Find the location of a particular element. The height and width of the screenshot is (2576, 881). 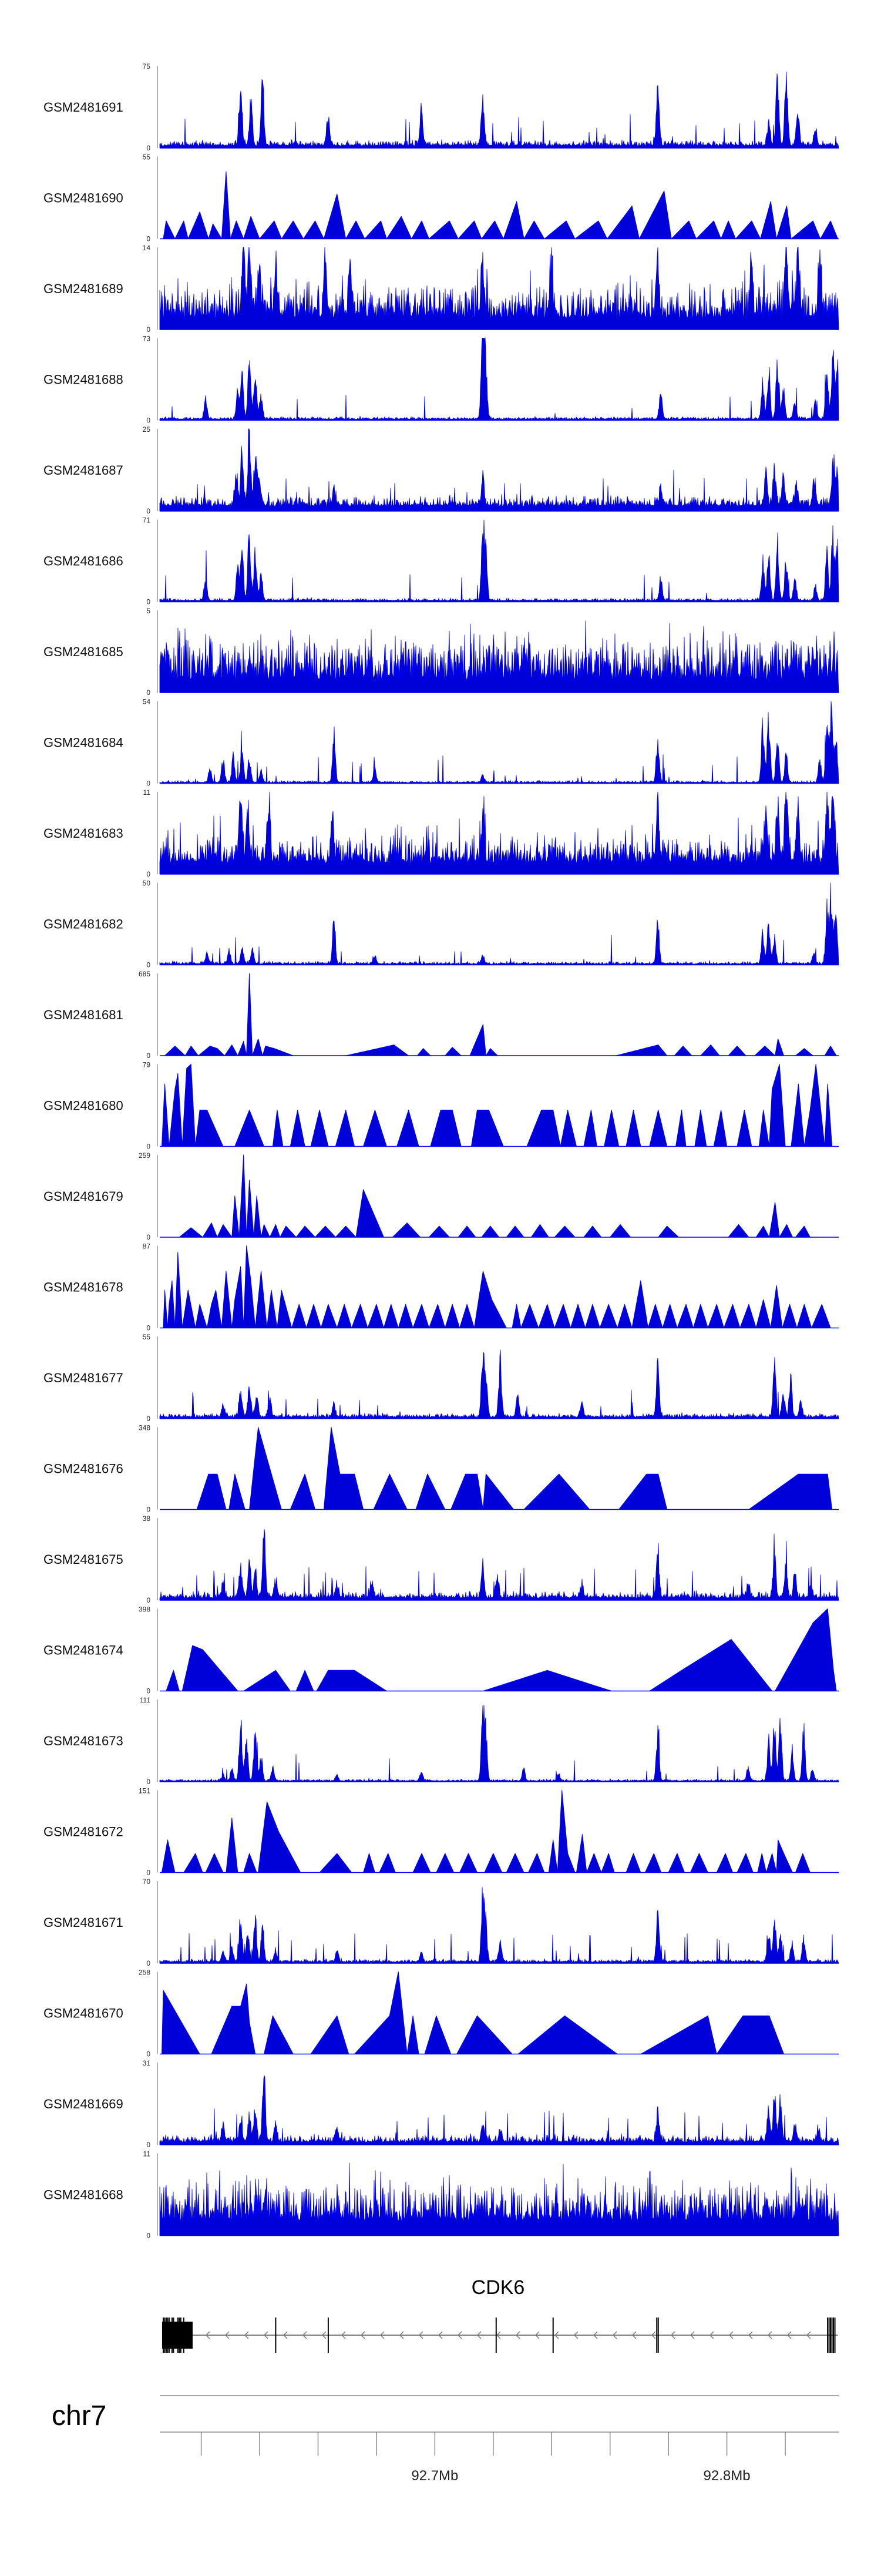

track-GSM2481672: GSM2481672 151 0 is located at coordinates (441, 1832).